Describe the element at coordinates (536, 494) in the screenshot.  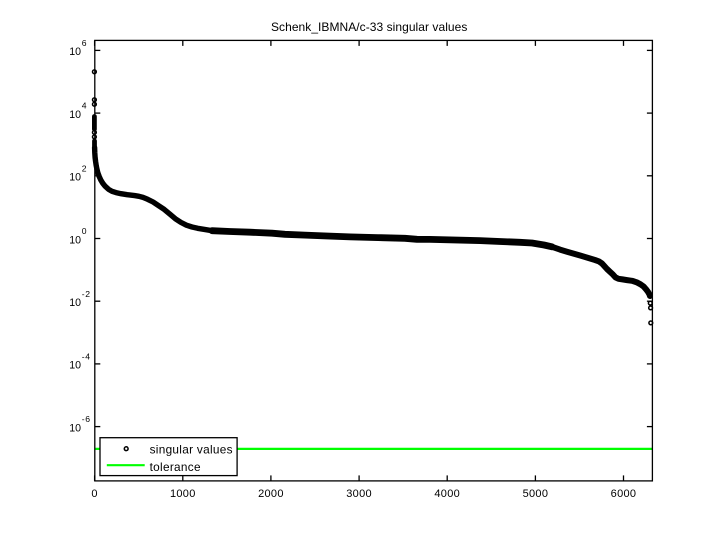
I see `svg-text: 5000` at that location.